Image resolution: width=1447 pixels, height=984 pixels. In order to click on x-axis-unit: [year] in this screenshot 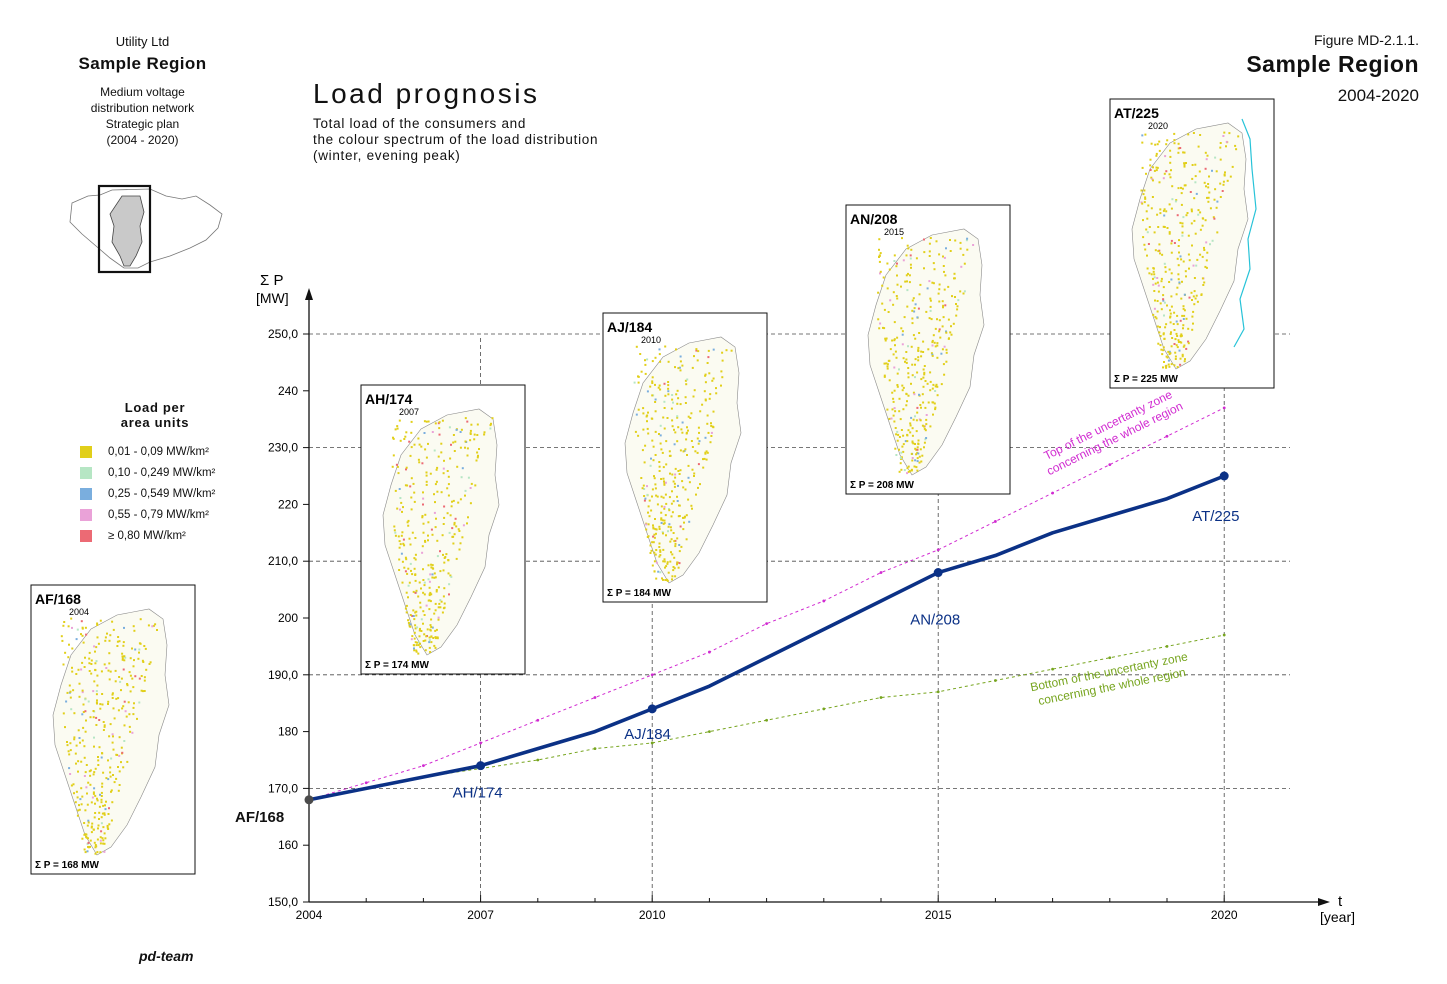, I will do `click(1337, 917)`.